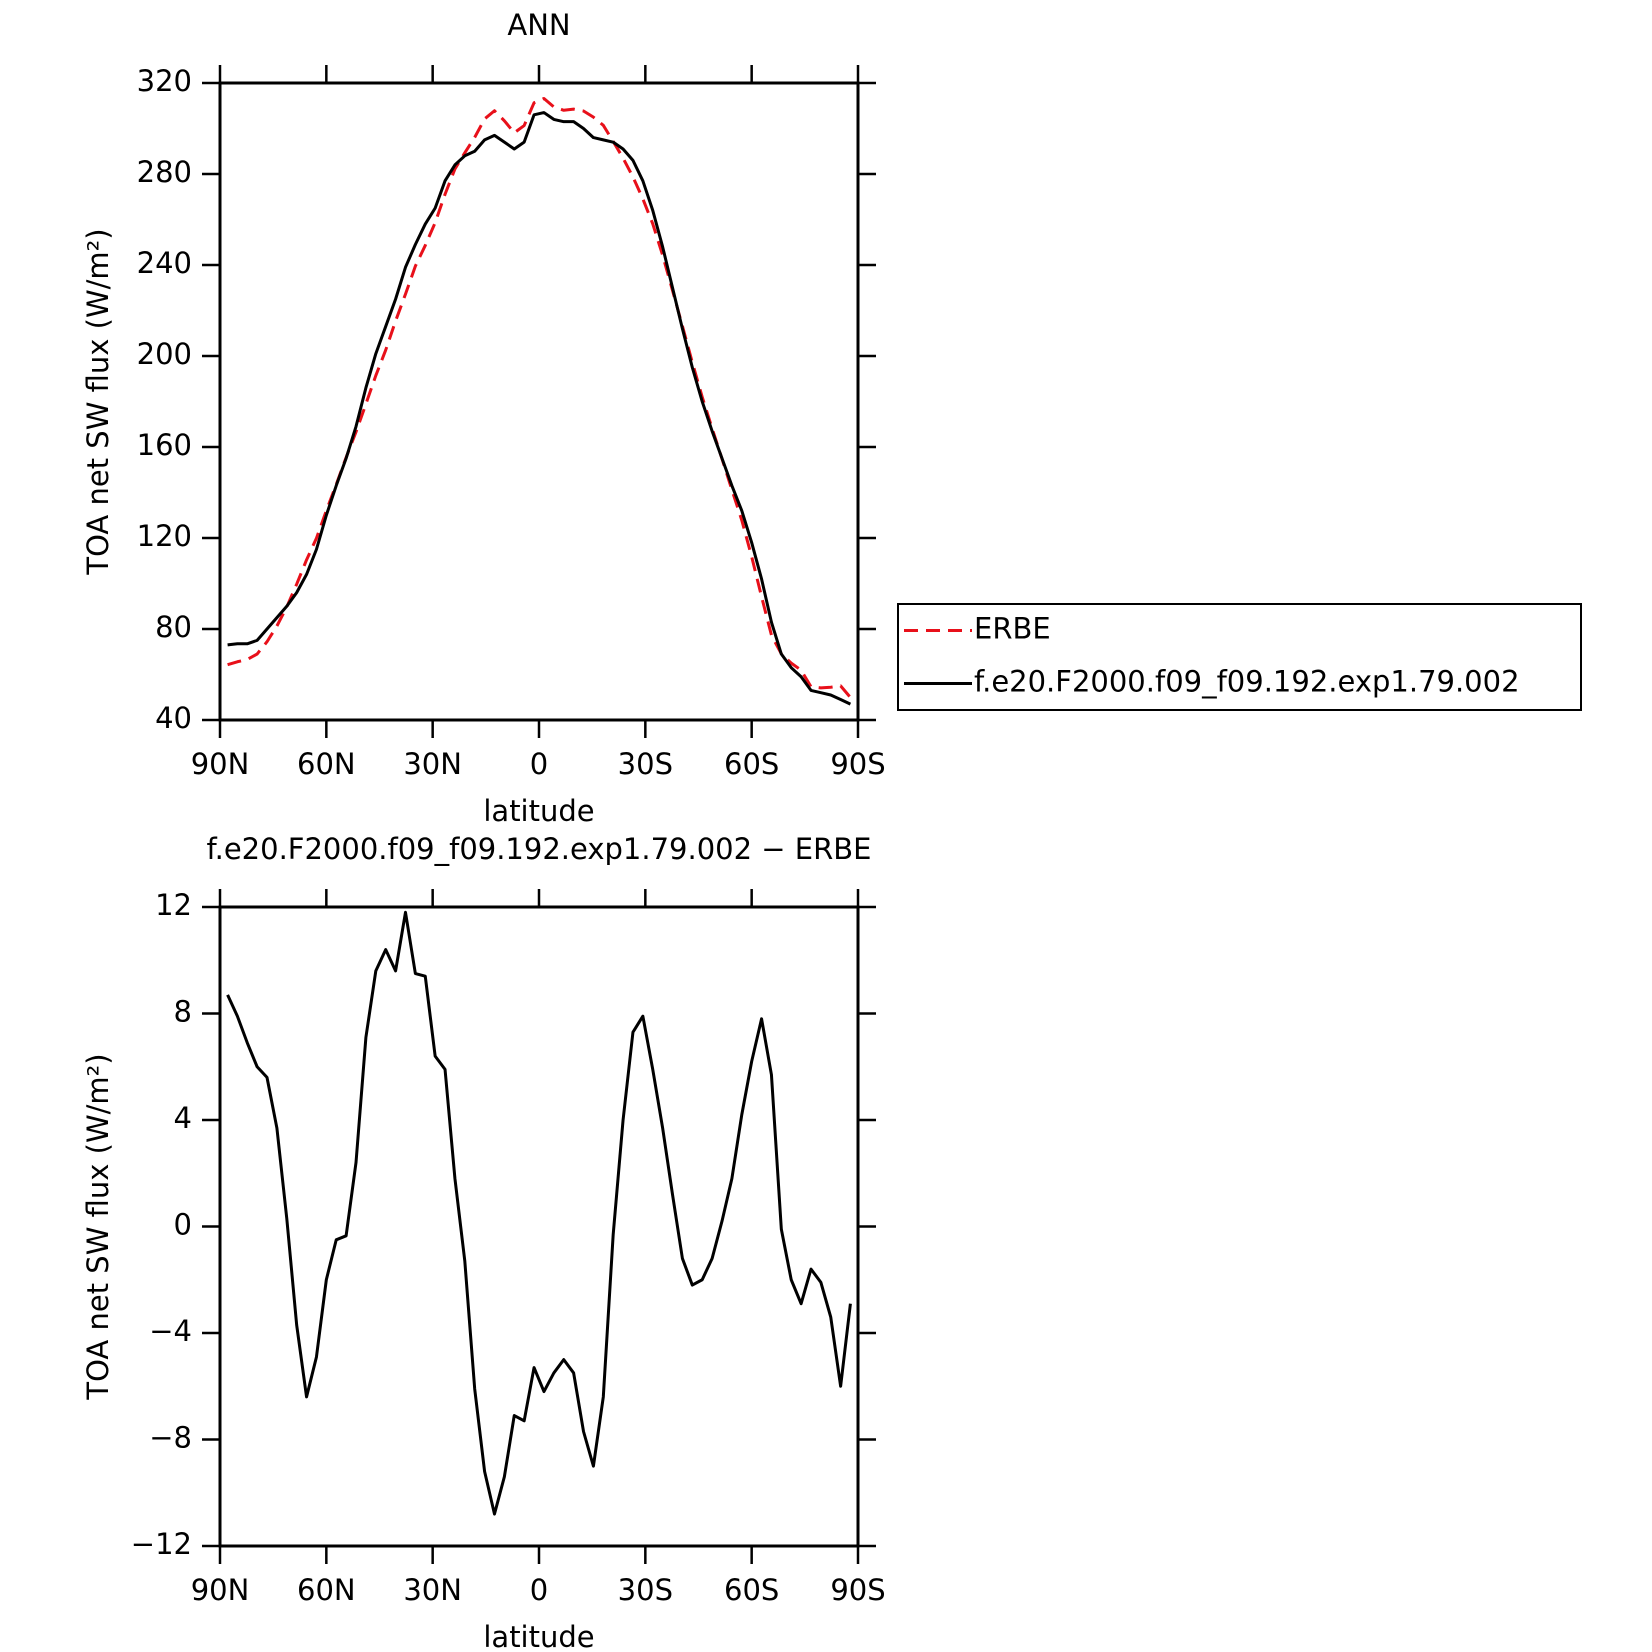 This screenshot has height=1652, width=1652. Describe the element at coordinates (173, 627) in the screenshot. I see `y-tick-label: 80` at that location.